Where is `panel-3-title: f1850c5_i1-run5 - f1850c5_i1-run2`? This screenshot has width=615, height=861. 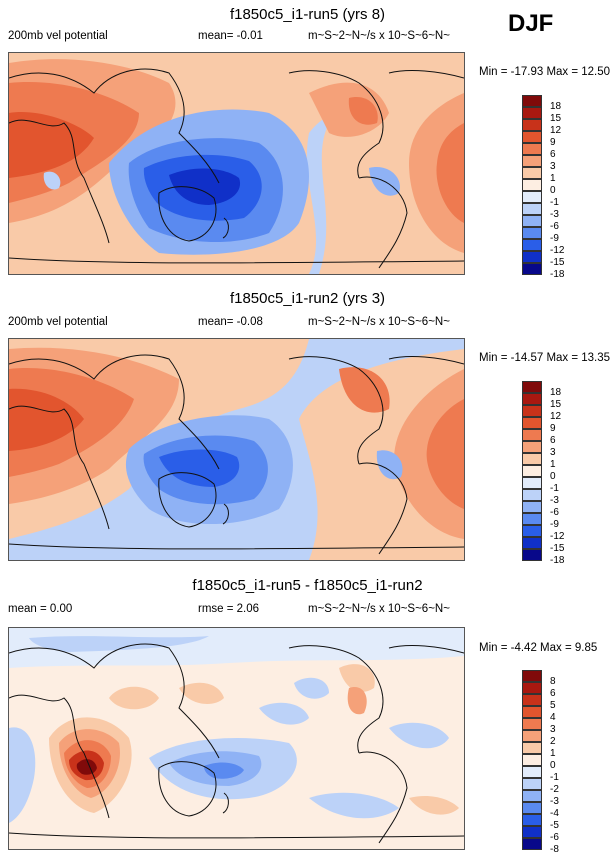 panel-3-title: f1850c5_i1-run5 - f1850c5_i1-run2 is located at coordinates (307, 585).